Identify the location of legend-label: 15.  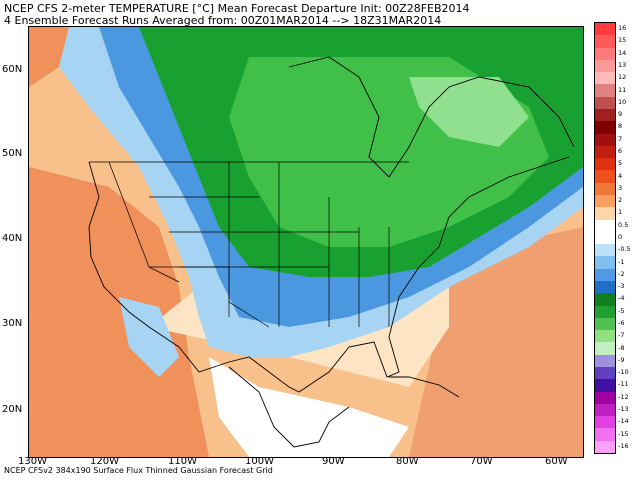
(622, 40).